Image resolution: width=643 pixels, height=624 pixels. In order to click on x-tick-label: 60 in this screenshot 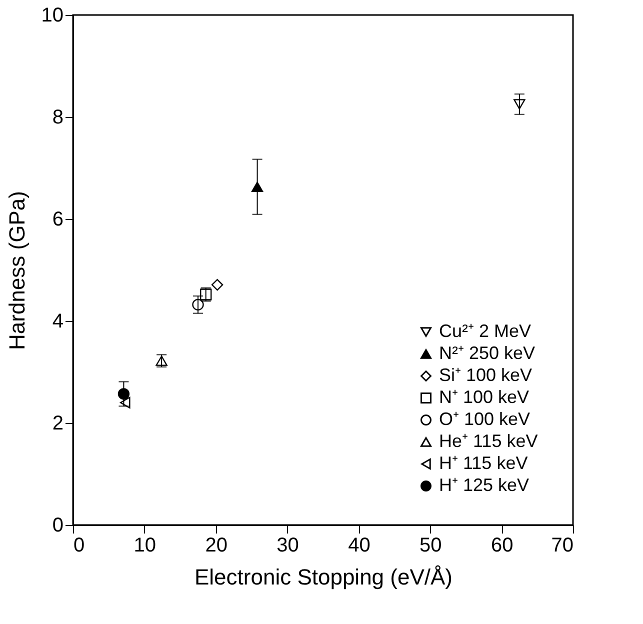, I will do `click(502, 545)`.